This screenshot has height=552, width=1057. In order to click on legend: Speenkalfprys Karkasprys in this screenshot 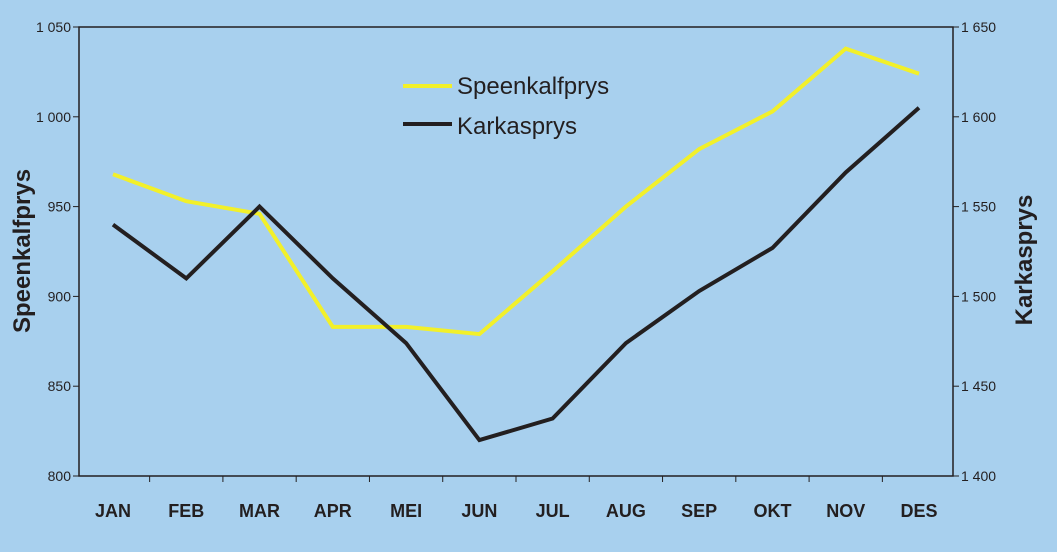, I will do `click(506, 106)`.